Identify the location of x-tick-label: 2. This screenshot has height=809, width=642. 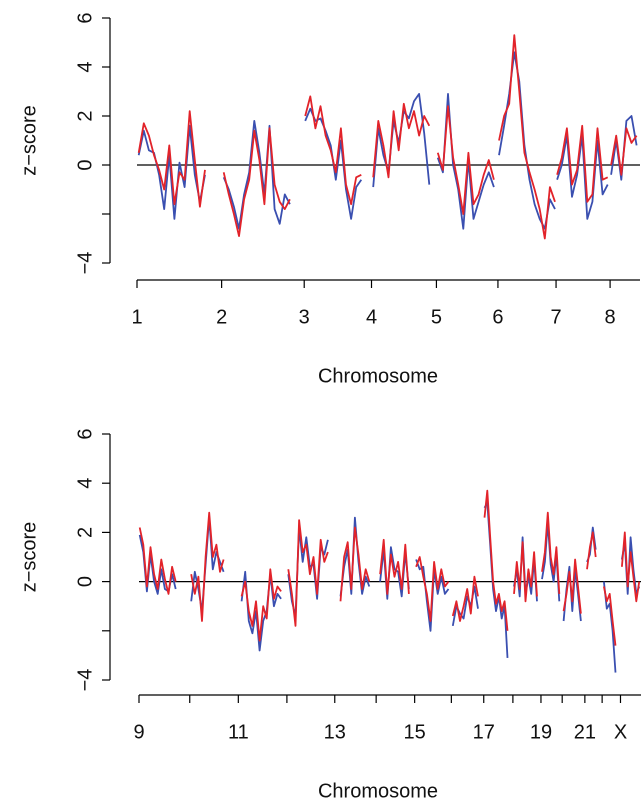
(221, 317).